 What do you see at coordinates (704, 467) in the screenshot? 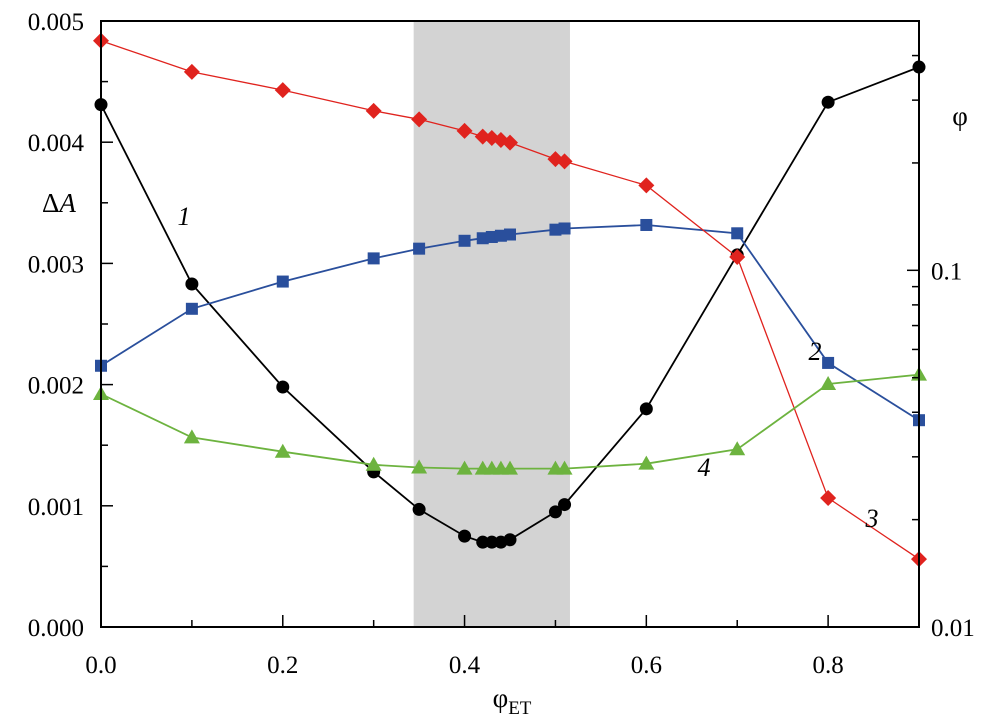
I see `curve-label-4: 4` at bounding box center [704, 467].